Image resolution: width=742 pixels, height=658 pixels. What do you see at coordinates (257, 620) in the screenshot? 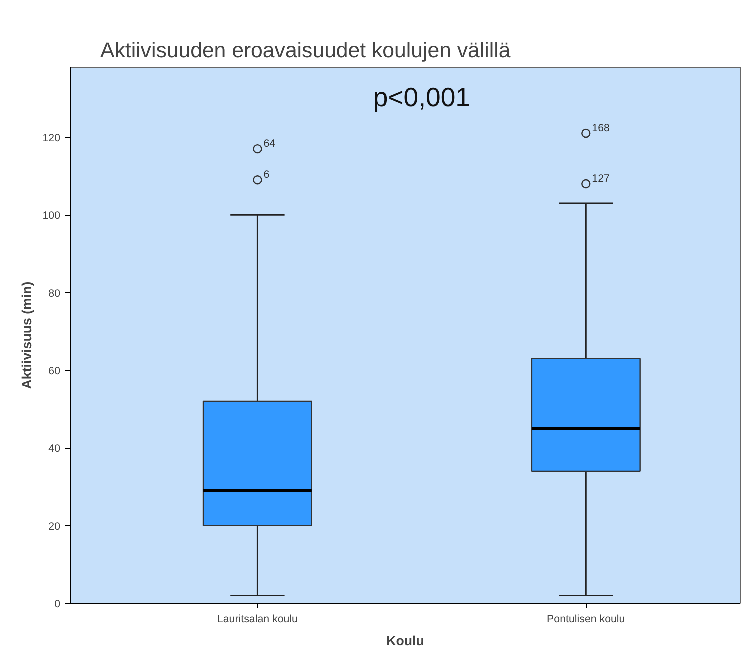
I see `x-tick-label: Lauritsalan koulu` at bounding box center [257, 620].